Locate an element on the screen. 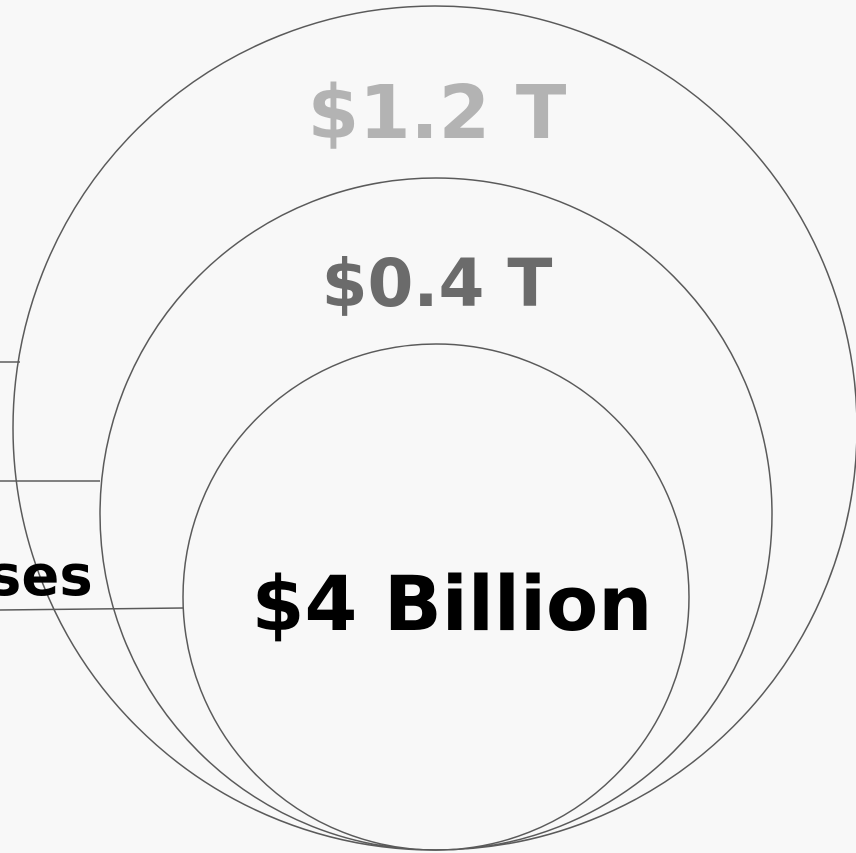 This screenshot has height=853, width=856. middle-value-label: $0.4 T is located at coordinates (437, 283).